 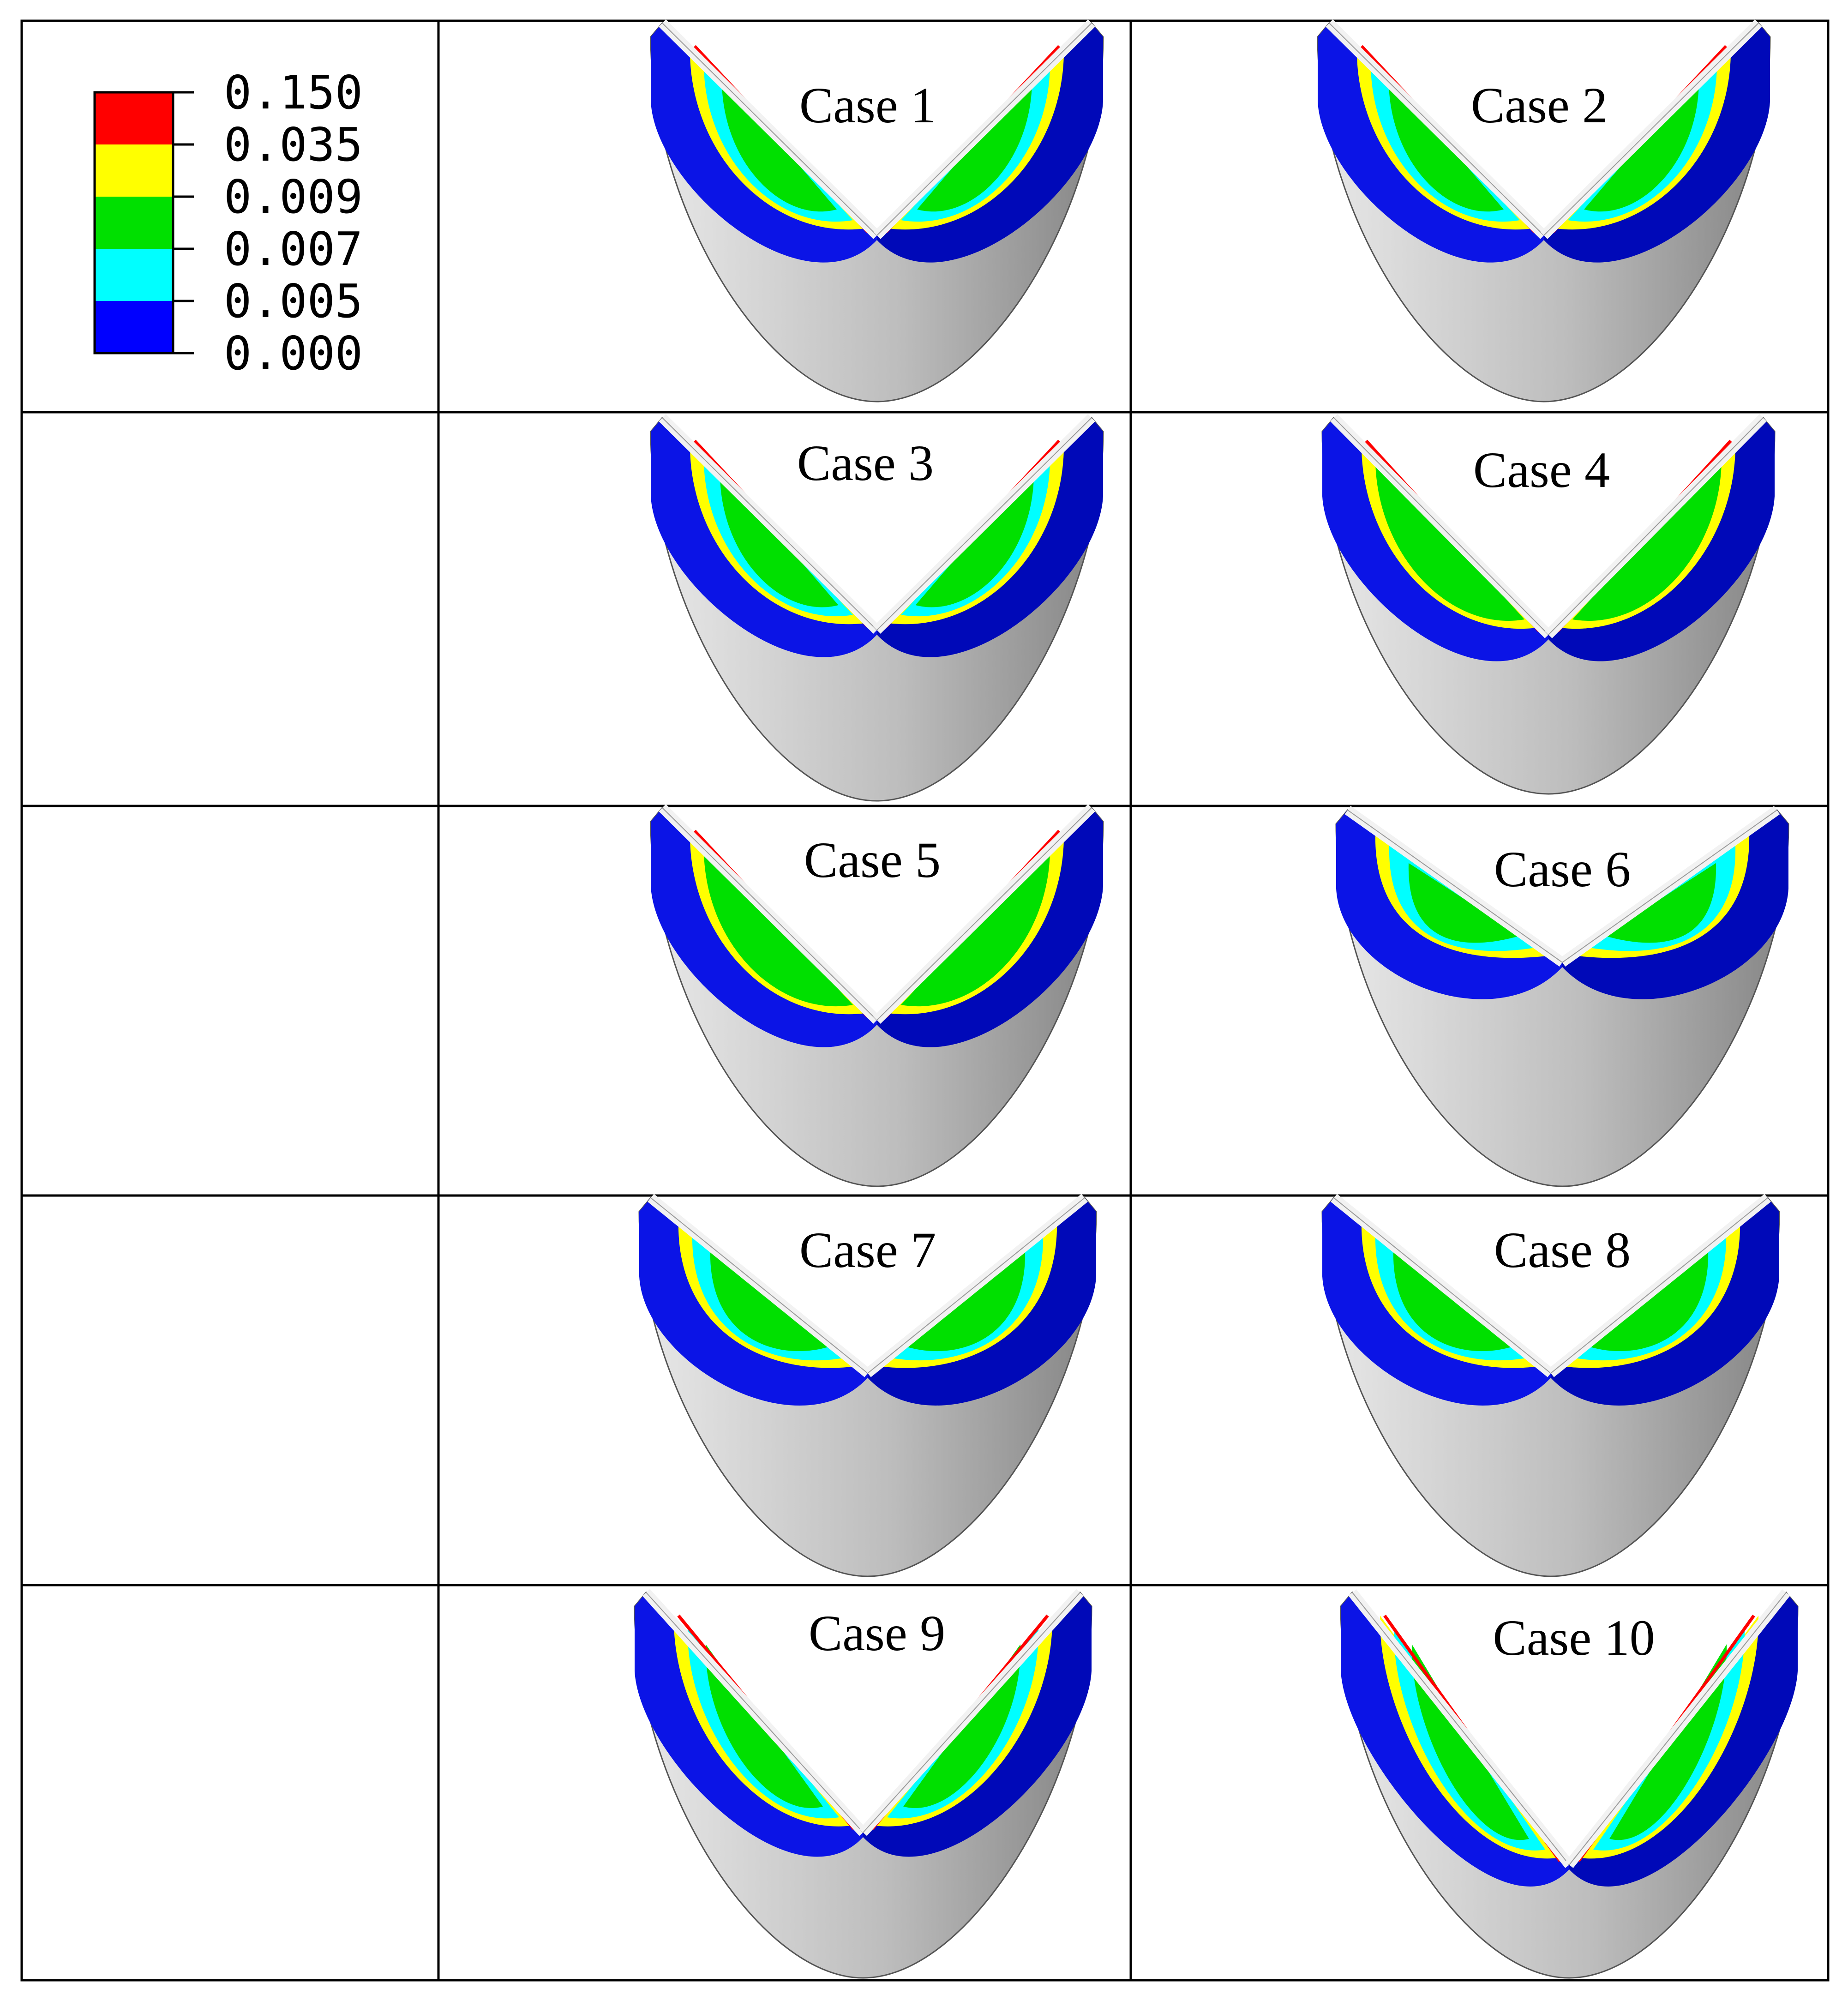 I want to click on case-label: Case 4, so click(x=1541, y=470).